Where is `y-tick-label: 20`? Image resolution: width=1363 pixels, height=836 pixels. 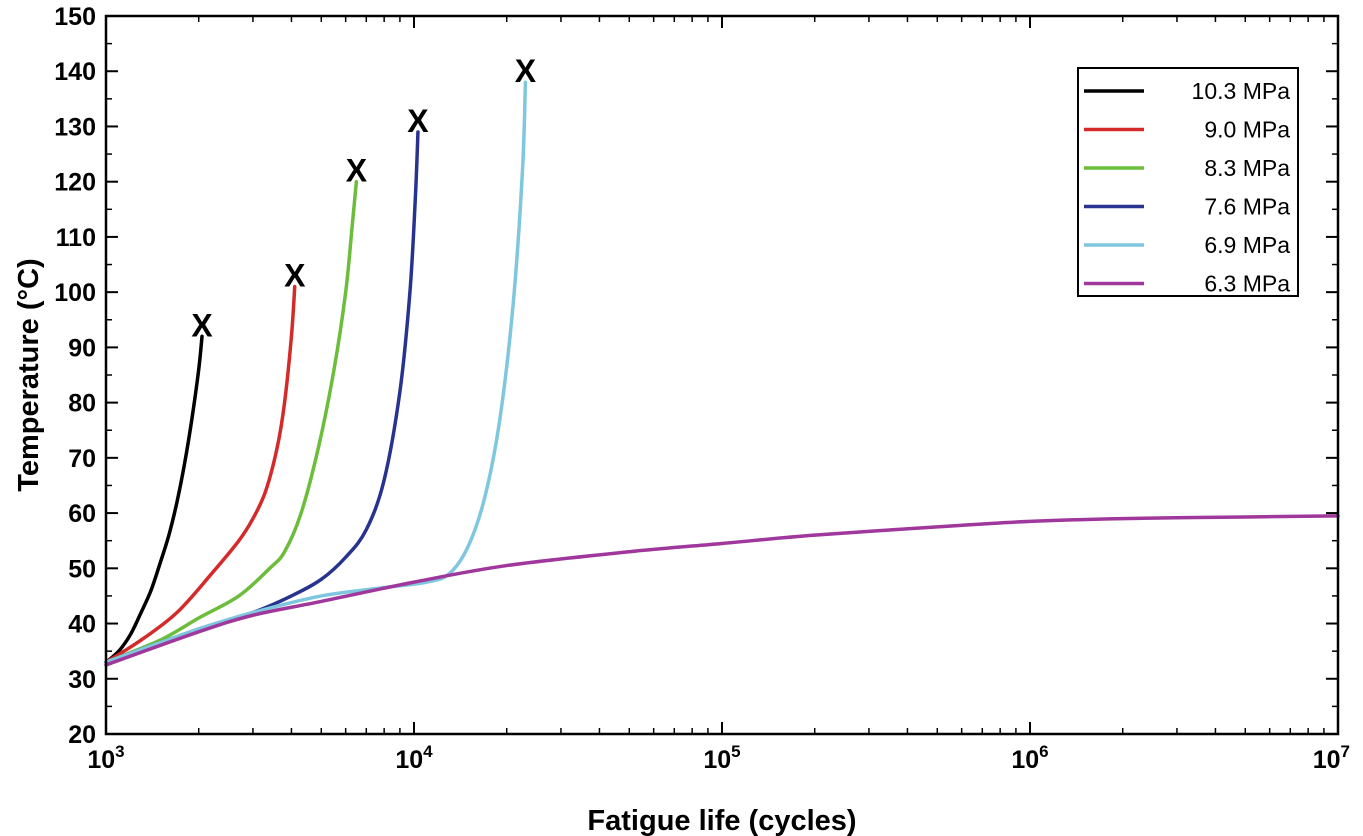 y-tick-label: 20 is located at coordinates (82, 735).